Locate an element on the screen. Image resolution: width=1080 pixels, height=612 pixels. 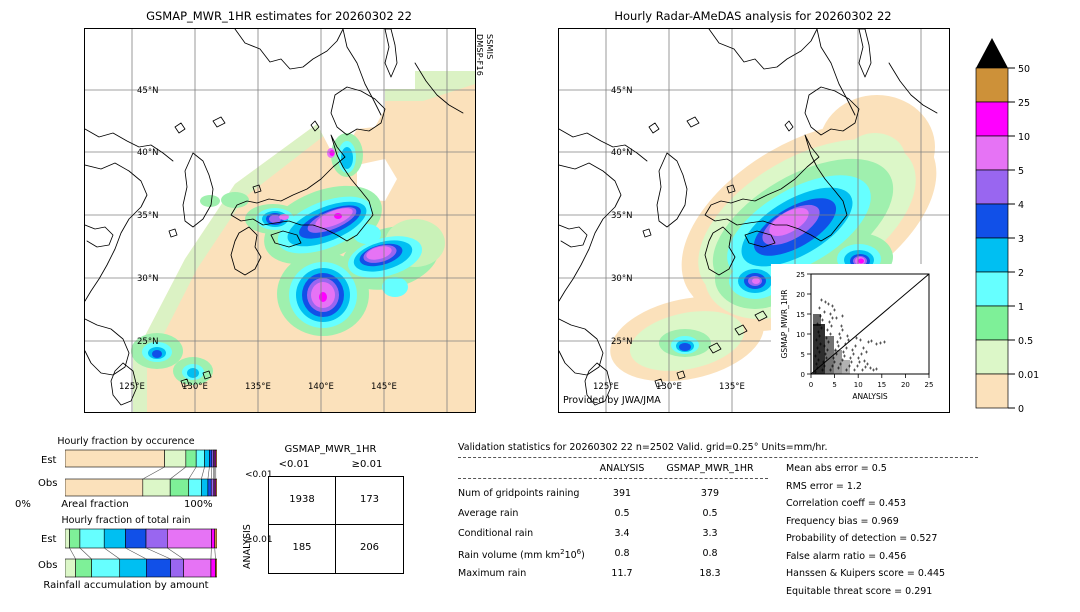
scatter-xtick-20: 20 is located at coordinates (905, 385).